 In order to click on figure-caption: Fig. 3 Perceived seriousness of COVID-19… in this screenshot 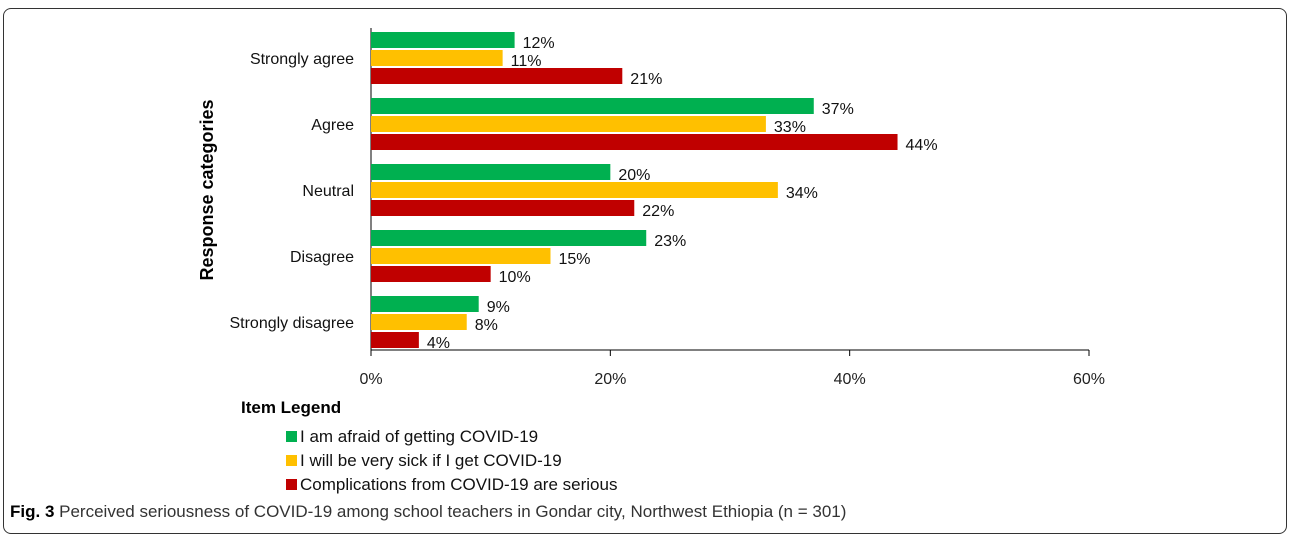, I will do `click(645, 512)`.